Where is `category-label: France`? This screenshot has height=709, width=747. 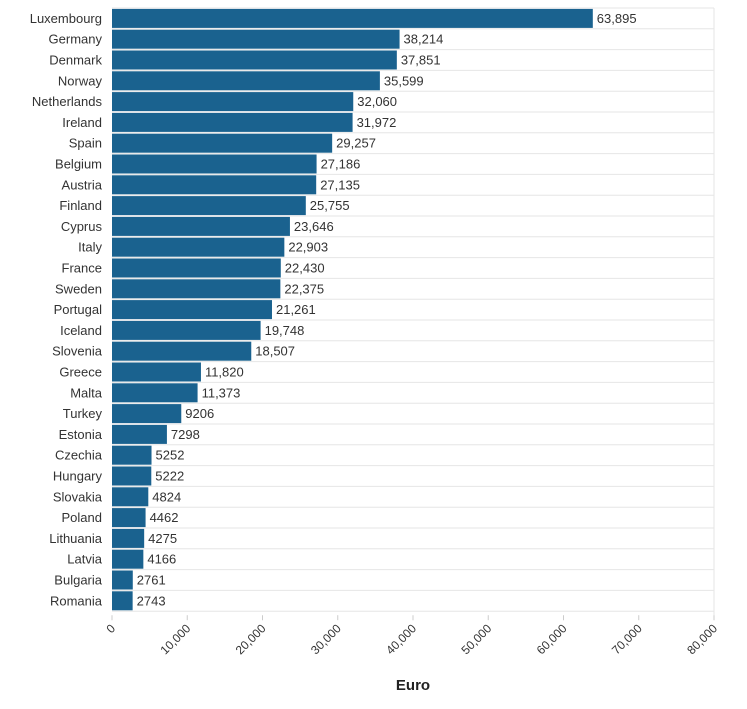 category-label: France is located at coordinates (82, 268).